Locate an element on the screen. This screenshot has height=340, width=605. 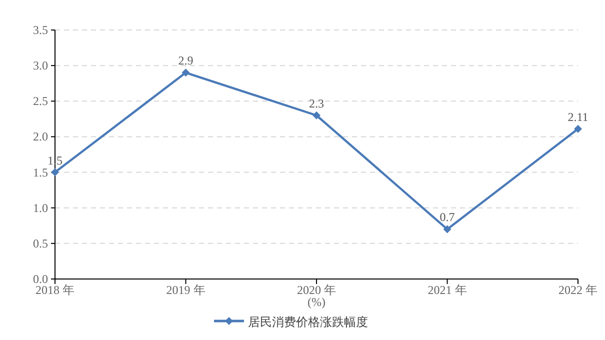
x-tick-label: 2020 年 is located at coordinates (316, 290).